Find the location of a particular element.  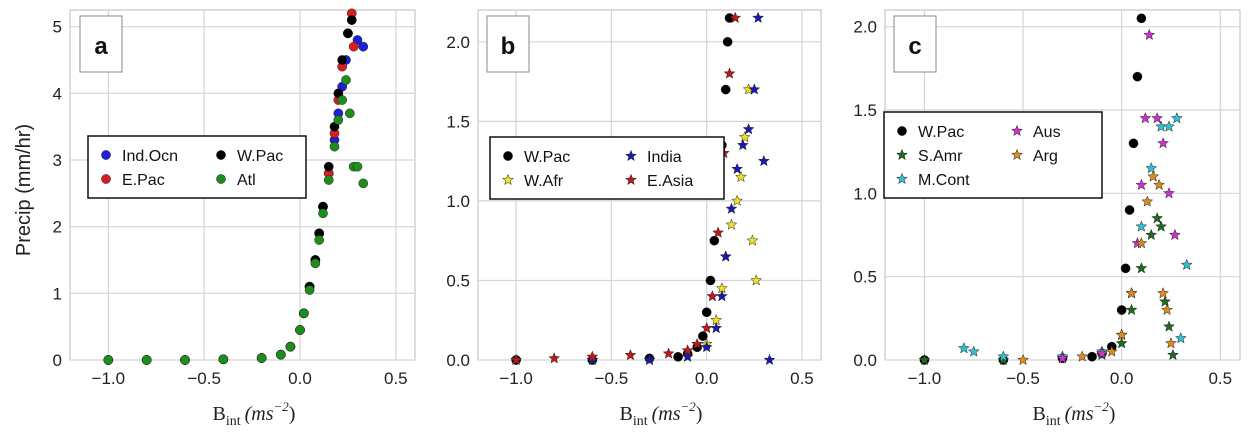

x-tick-label: 0.0 is located at coordinates (300, 378).